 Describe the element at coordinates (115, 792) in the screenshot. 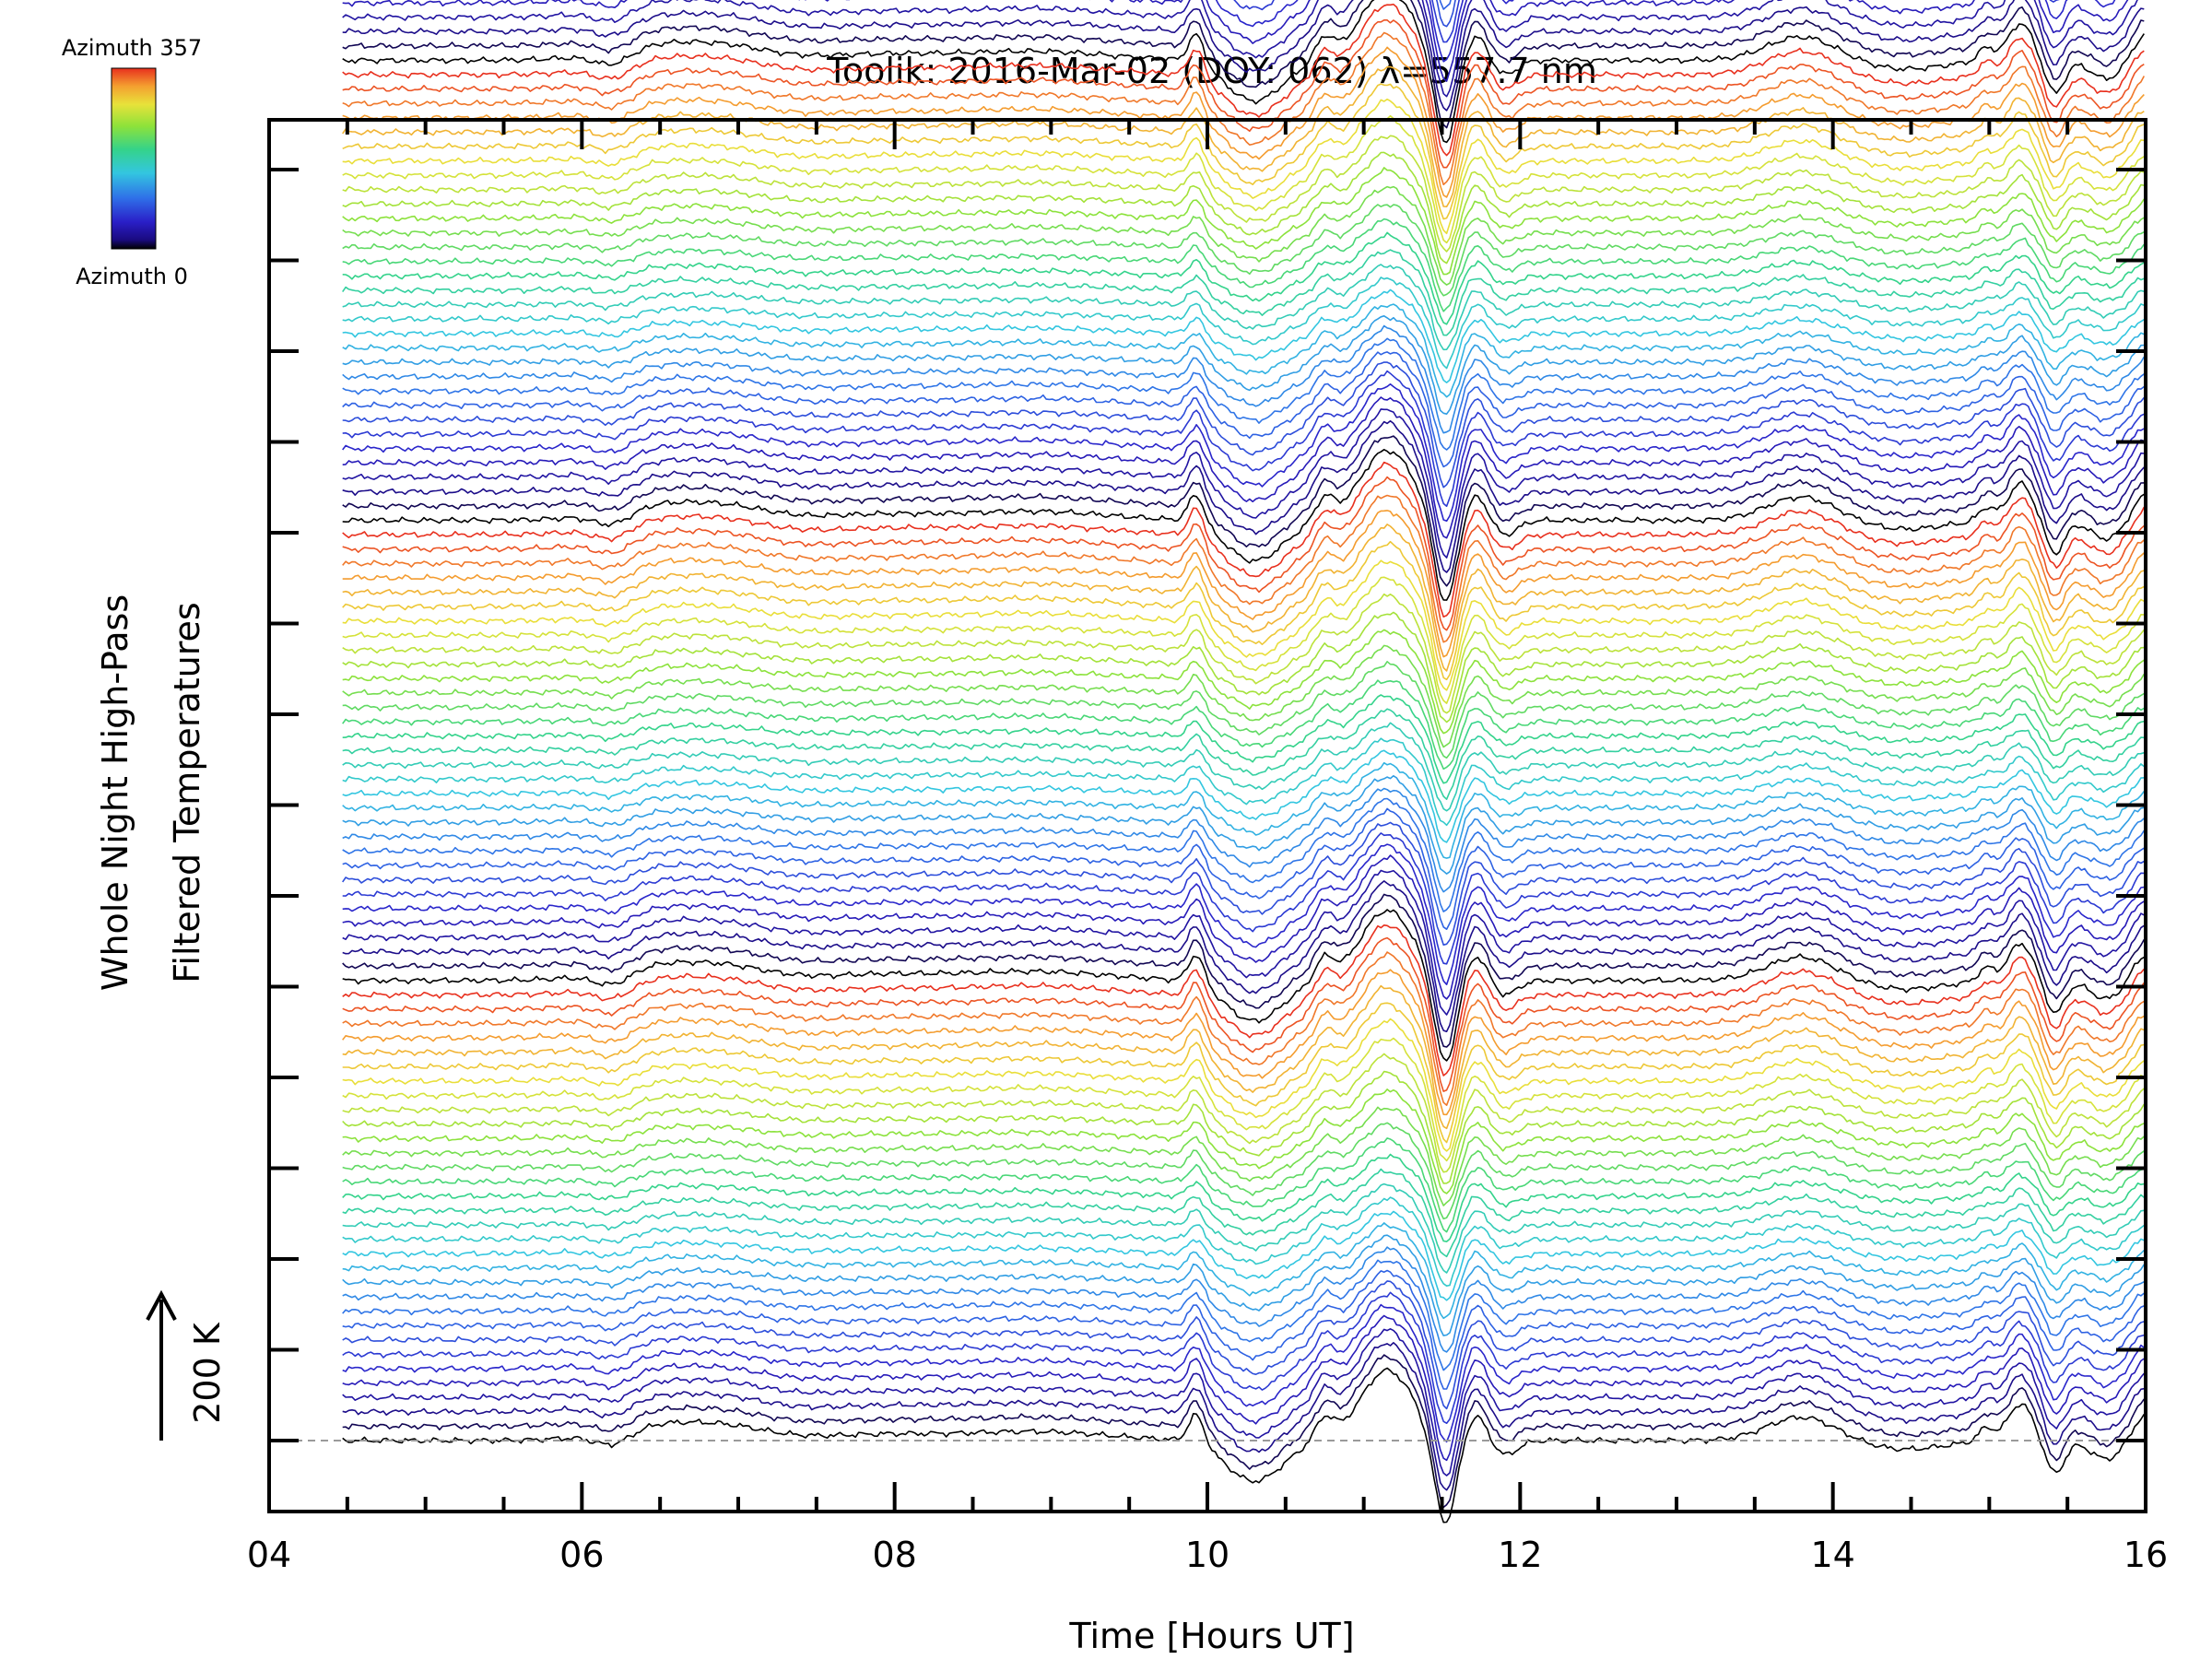

I see `y-axis-label-line1: Whole Night High-Pass` at that location.